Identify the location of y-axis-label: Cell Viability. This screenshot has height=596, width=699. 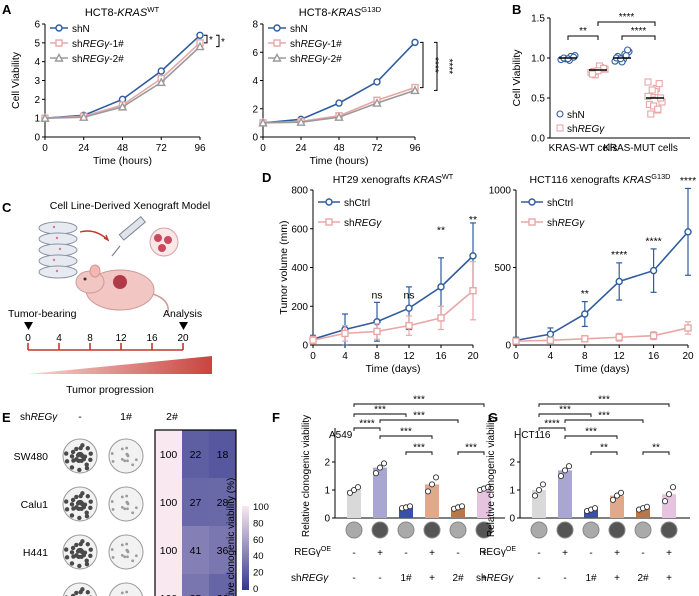
(16, 80).